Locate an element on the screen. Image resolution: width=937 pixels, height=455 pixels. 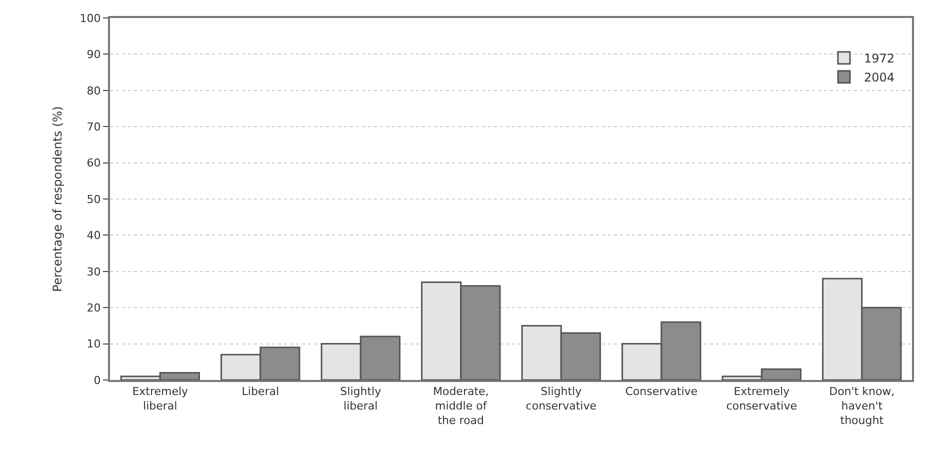
y-tick-label: 50 is located at coordinates (93, 199).